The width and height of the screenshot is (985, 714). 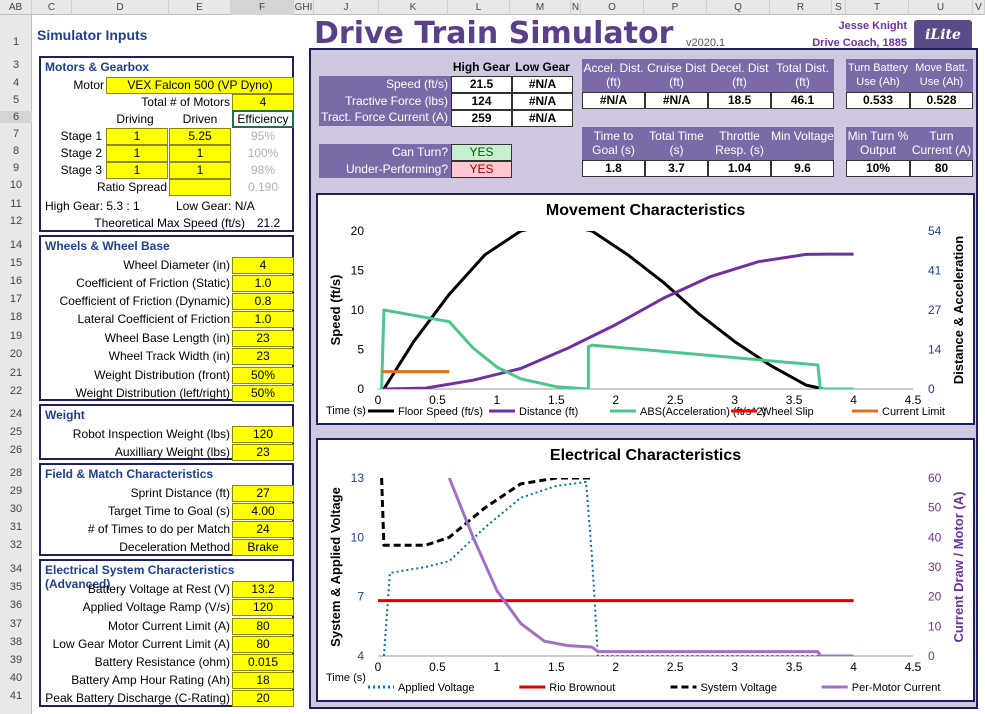 I want to click on row-9: 9, so click(x=16, y=168).